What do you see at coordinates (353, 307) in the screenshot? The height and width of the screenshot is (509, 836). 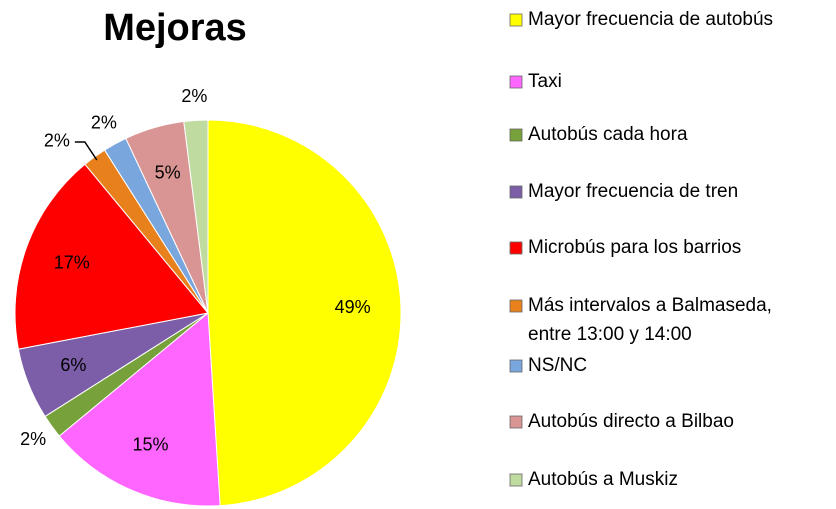 I see `data-label: 49%` at bounding box center [353, 307].